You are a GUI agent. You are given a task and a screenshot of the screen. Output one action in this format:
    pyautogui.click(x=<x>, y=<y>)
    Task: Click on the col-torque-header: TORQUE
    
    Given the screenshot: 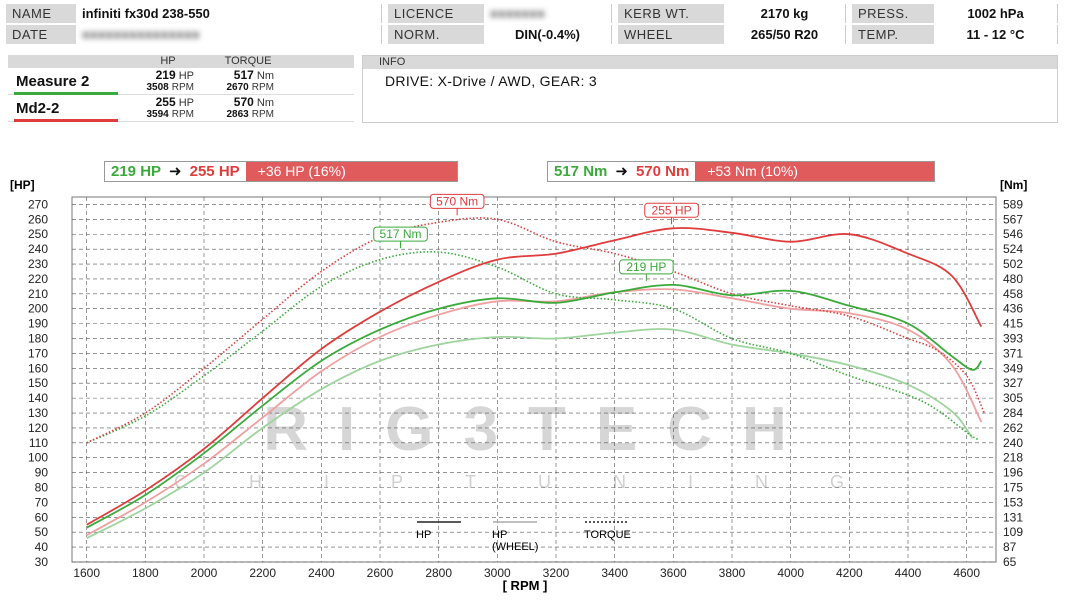 What is the action you would take?
    pyautogui.click(x=248, y=61)
    